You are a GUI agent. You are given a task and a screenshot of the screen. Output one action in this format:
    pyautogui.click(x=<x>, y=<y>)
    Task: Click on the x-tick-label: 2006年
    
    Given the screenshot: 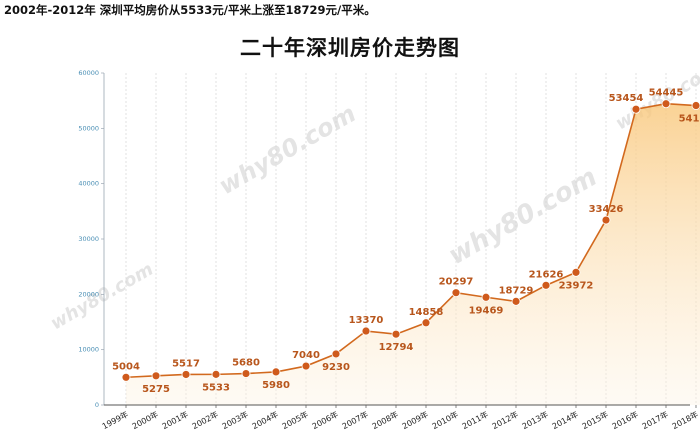 What is the action you would take?
    pyautogui.click(x=325, y=420)
    